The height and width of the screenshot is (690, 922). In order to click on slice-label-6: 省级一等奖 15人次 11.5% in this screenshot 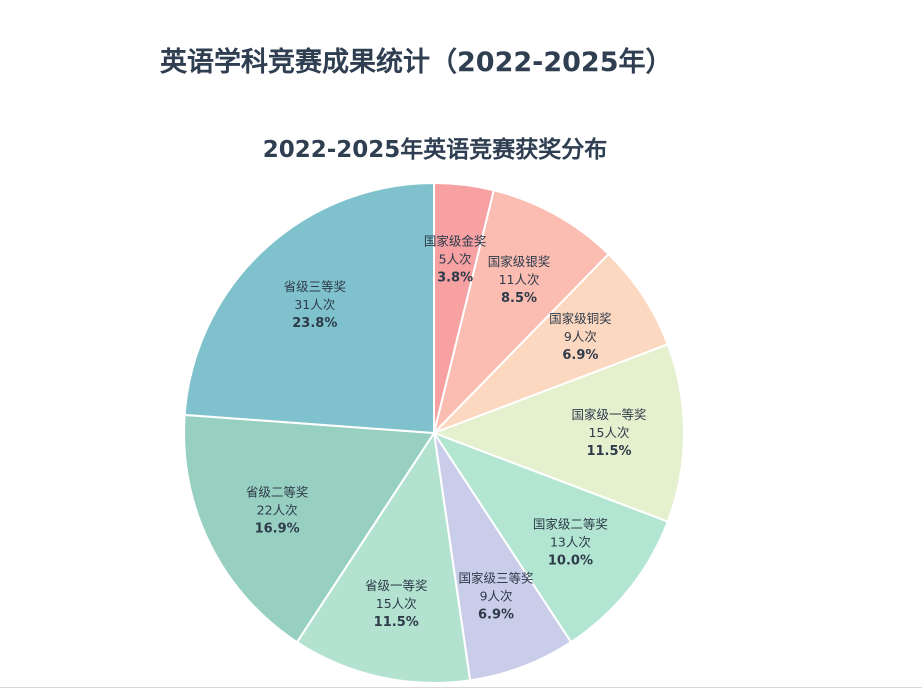, I will do `click(396, 604)`.